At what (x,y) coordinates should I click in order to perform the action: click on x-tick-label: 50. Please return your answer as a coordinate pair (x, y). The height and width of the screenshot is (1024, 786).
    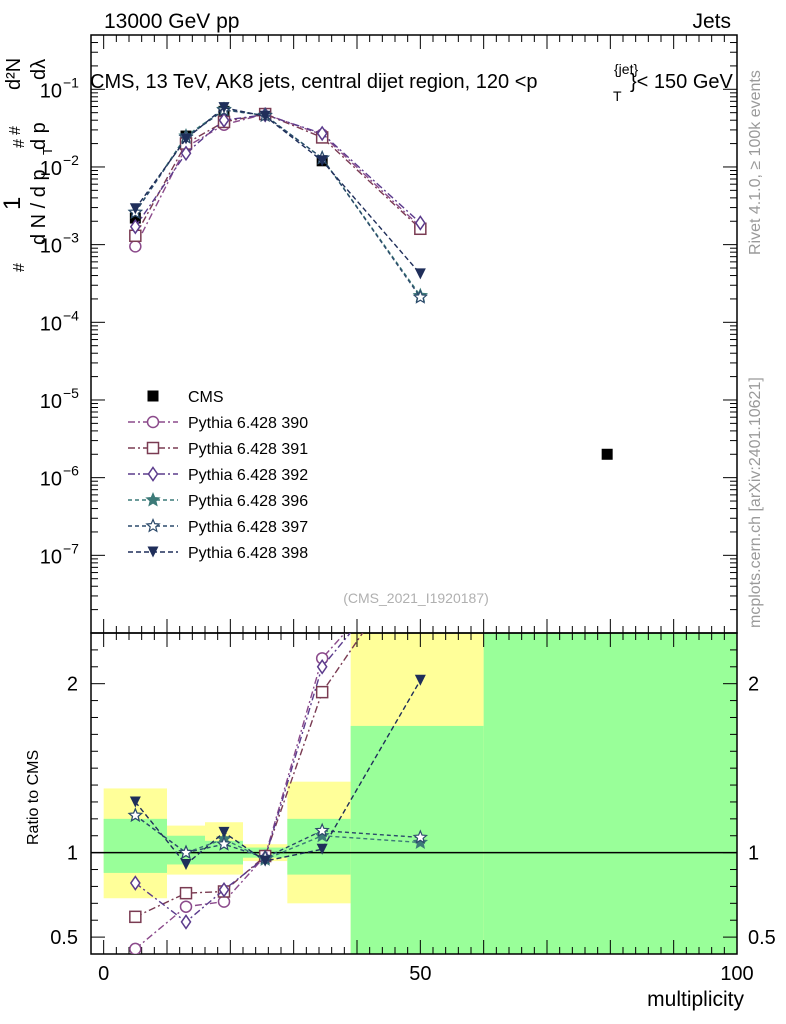
    Looking at the image, I should click on (420, 974).